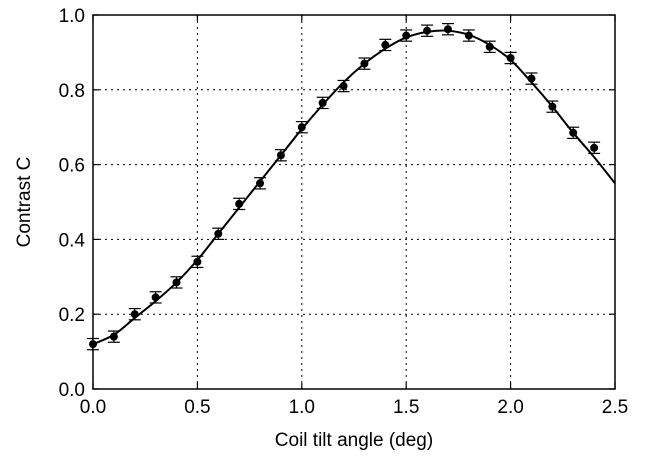 Image resolution: width=658 pixels, height=457 pixels. Describe the element at coordinates (72, 91) in the screenshot. I see `y-tick-label: 0.8` at that location.